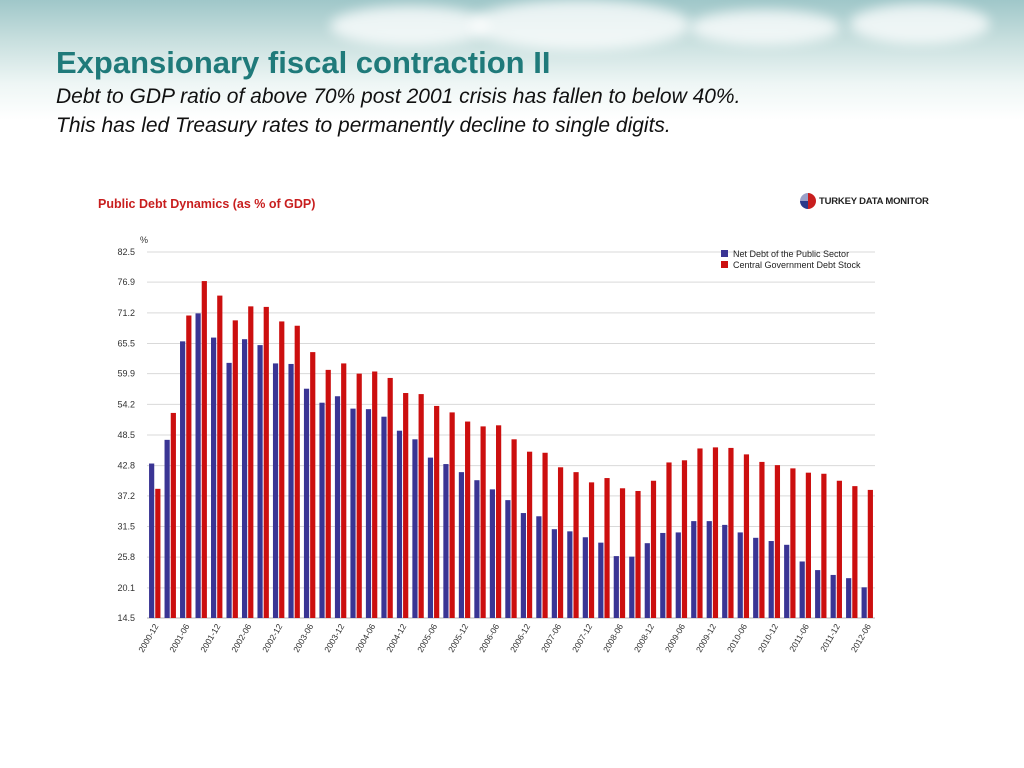 The width and height of the screenshot is (1024, 768). Describe the element at coordinates (179, 638) in the screenshot. I see `x-tick-label: 2001-06` at that location.